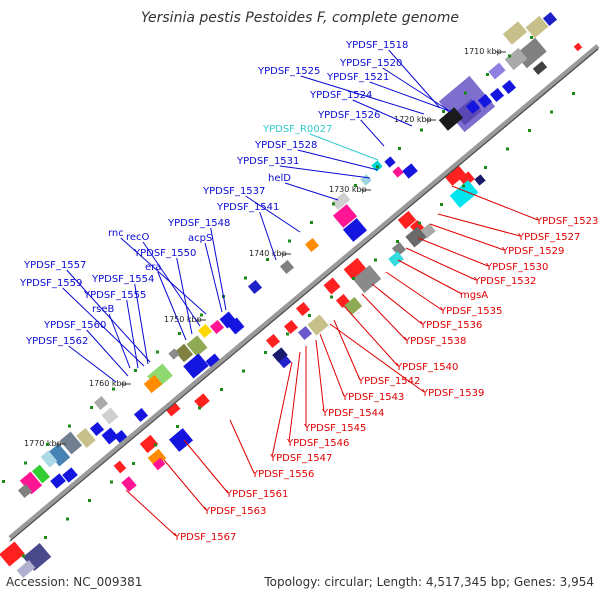 The image size is (600, 600). What do you see at coordinates (340, 95) in the screenshot?
I see `forward-gene-label: YPDSF_1524` at bounding box center [340, 95].